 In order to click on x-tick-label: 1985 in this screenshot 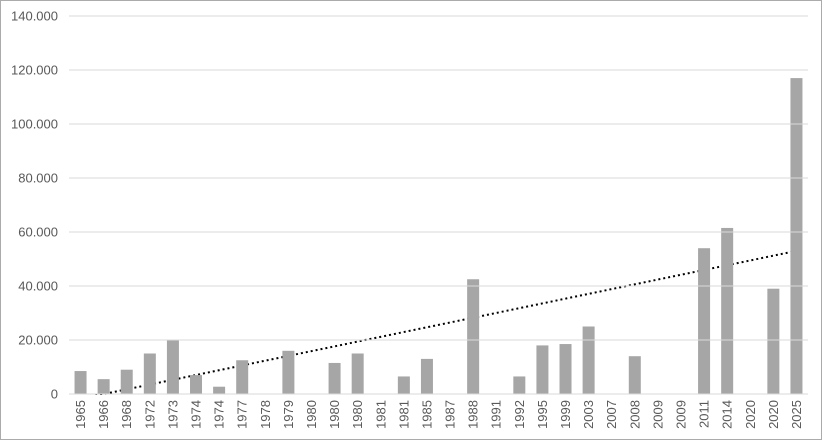, I will do `click(426, 414)`.